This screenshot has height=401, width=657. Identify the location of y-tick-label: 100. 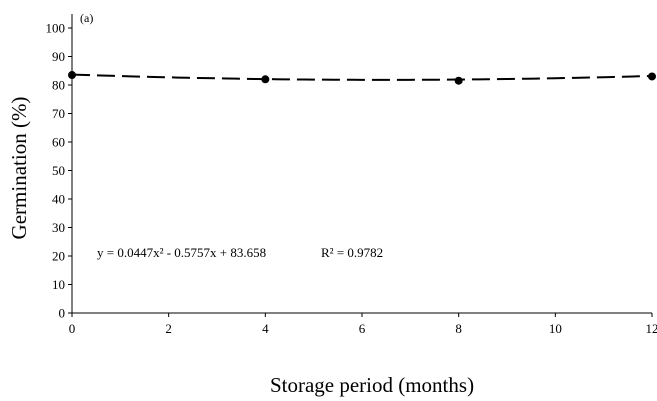
(56, 28).